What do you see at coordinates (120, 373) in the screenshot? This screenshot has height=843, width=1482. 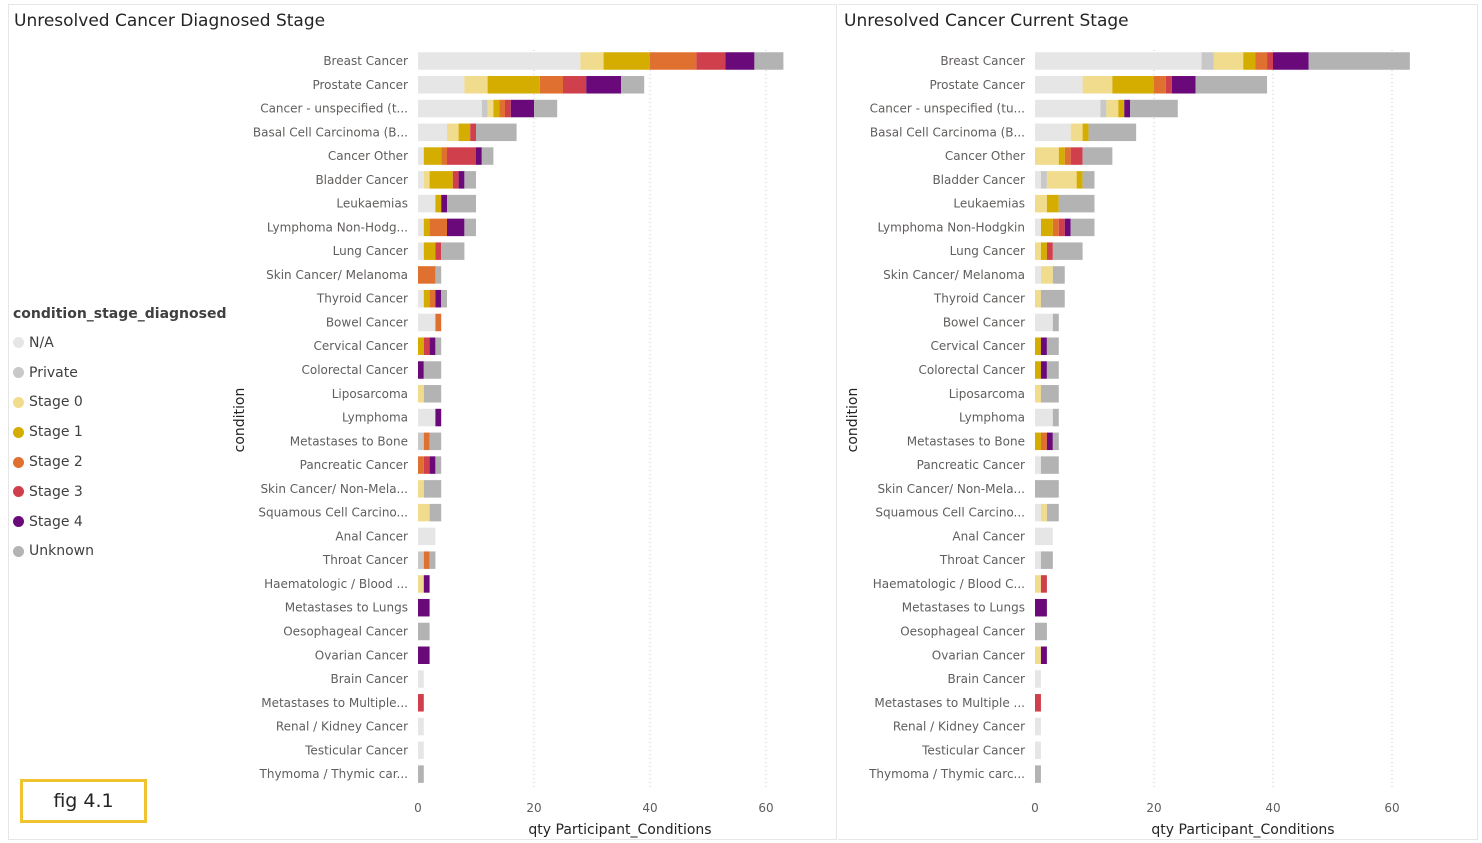 I see `legend-item-private: Private` at bounding box center [120, 373].